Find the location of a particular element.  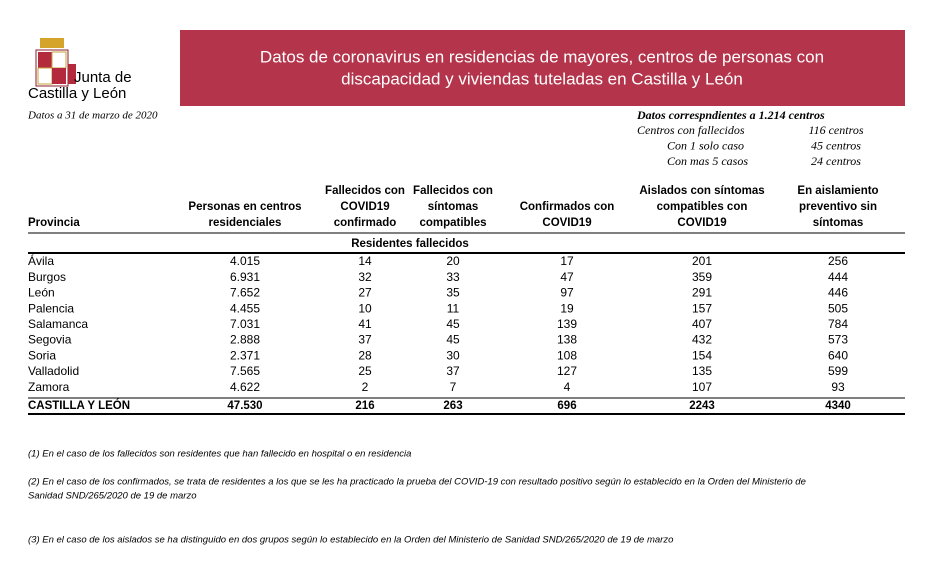

cell: 107 is located at coordinates (702, 387).